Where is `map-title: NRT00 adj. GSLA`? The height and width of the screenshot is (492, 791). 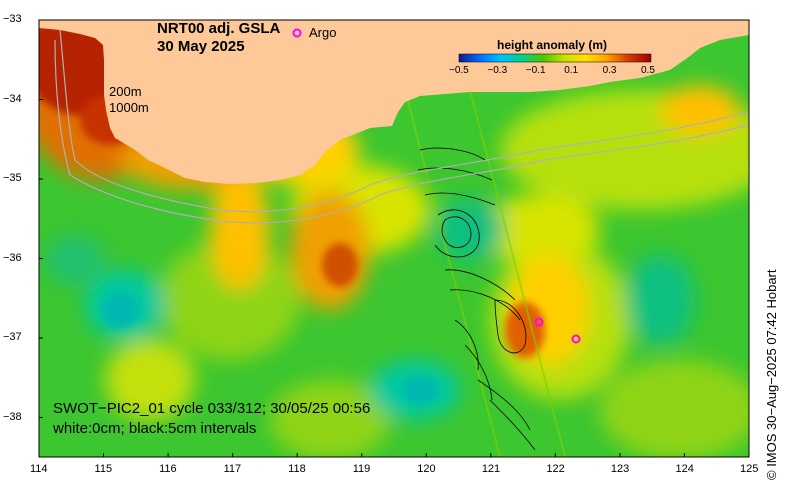 map-title: NRT00 adj. GSLA is located at coordinates (219, 28).